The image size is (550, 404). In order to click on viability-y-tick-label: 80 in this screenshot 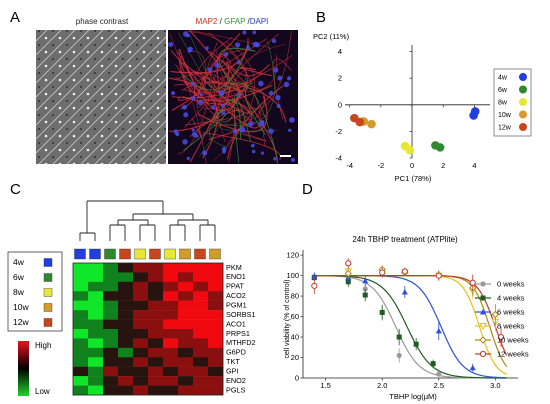, I will do `click(295, 296)`.